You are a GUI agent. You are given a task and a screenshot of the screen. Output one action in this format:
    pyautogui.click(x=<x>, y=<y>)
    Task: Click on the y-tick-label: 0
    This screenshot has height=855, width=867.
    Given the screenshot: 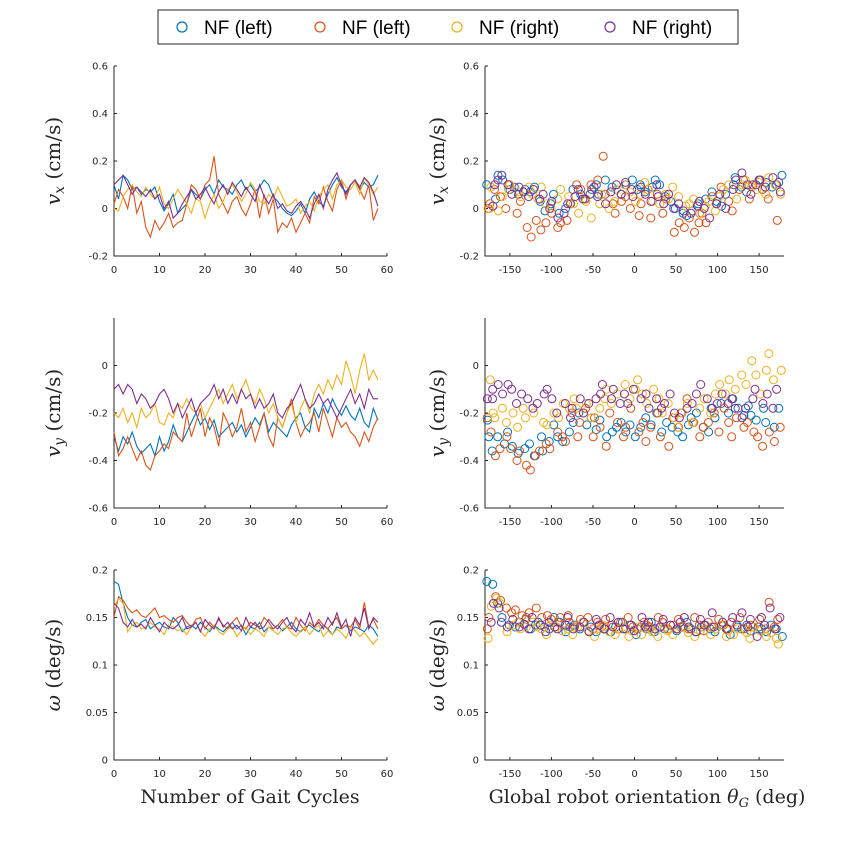 What is the action you would take?
    pyautogui.click(x=476, y=366)
    